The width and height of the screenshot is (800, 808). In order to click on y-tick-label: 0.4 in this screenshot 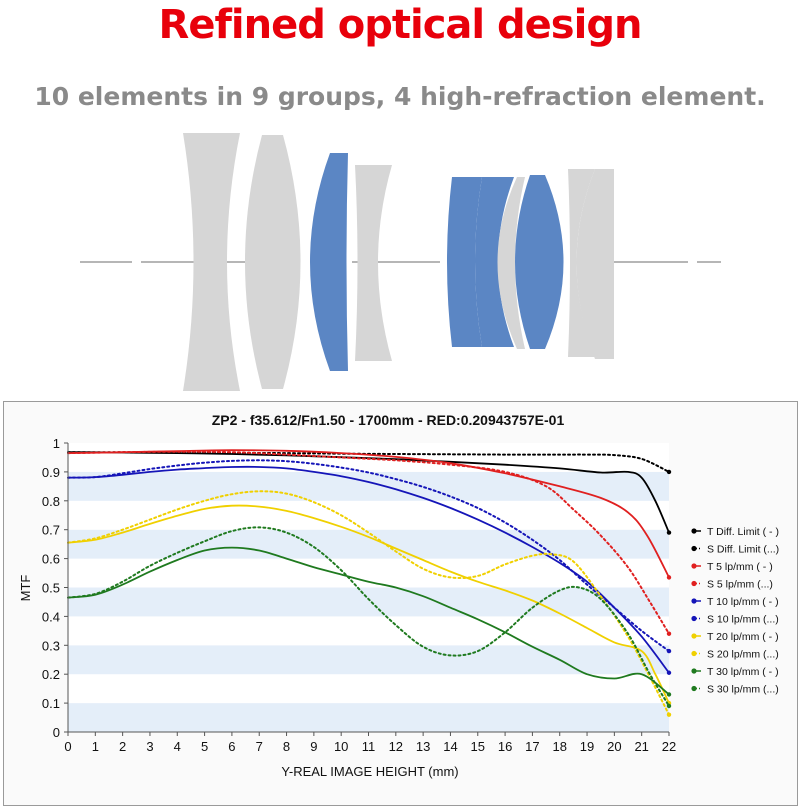, I will do `click(51, 616)`.